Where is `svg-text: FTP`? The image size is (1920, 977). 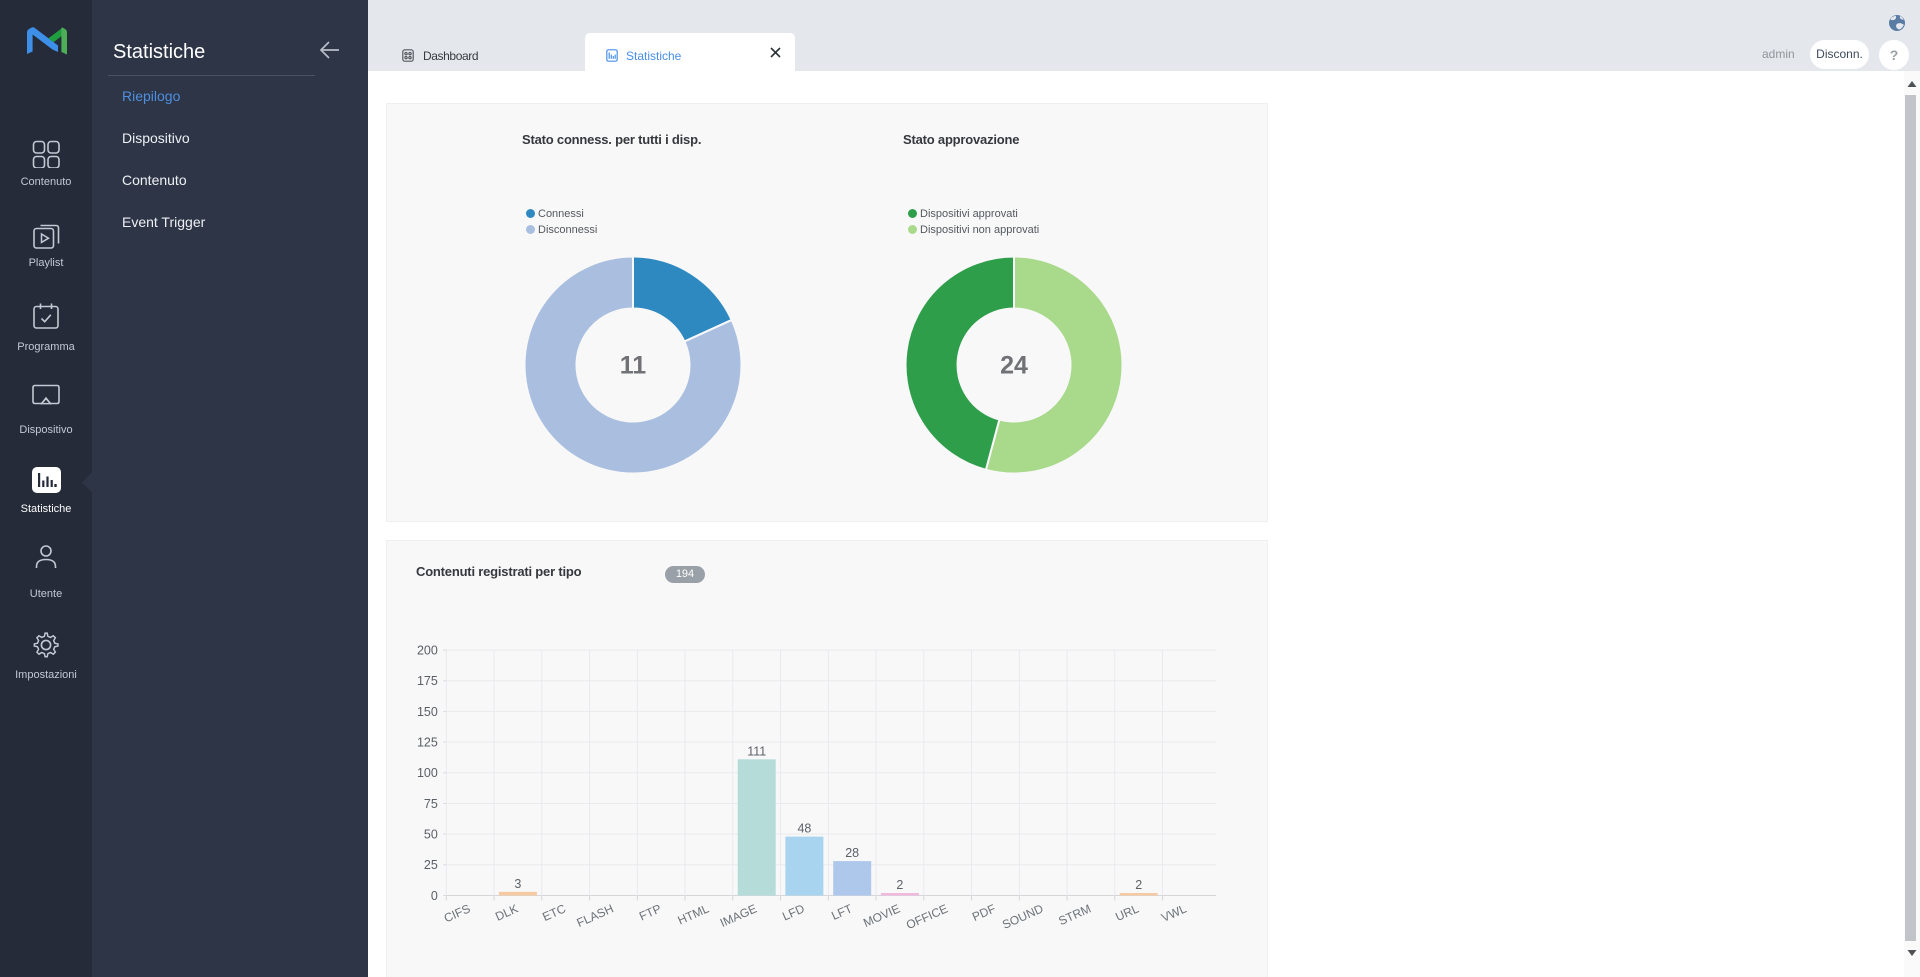
svg-text: FTP is located at coordinates (650, 912).